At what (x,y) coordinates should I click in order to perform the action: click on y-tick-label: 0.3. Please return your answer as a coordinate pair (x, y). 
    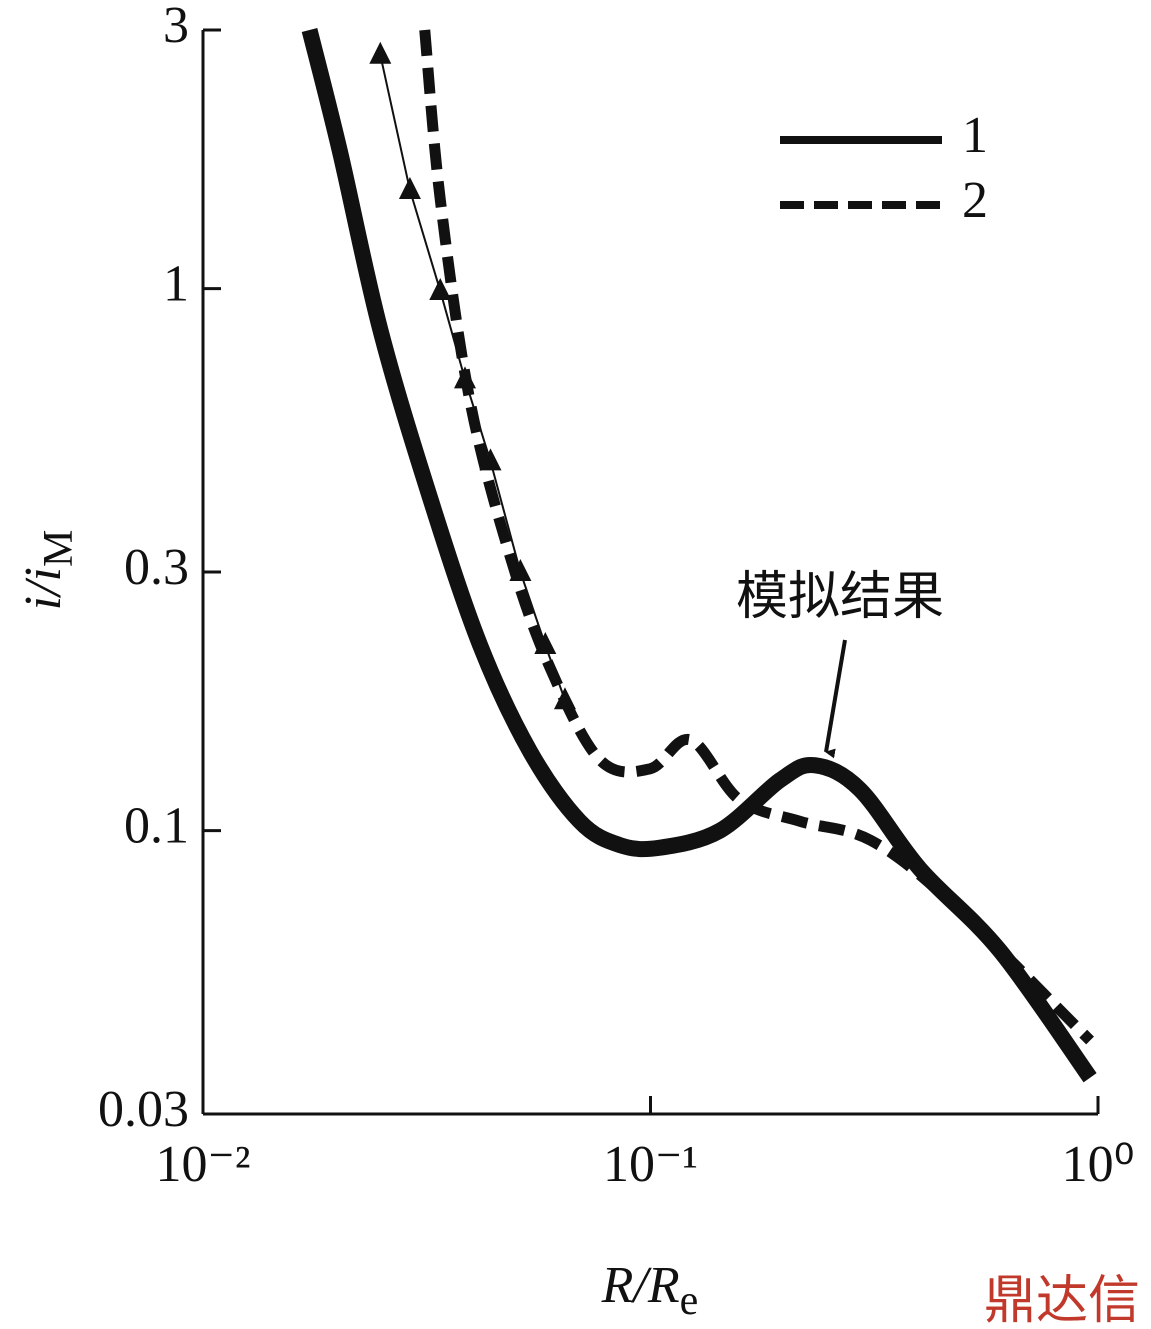
    Looking at the image, I should click on (156, 567).